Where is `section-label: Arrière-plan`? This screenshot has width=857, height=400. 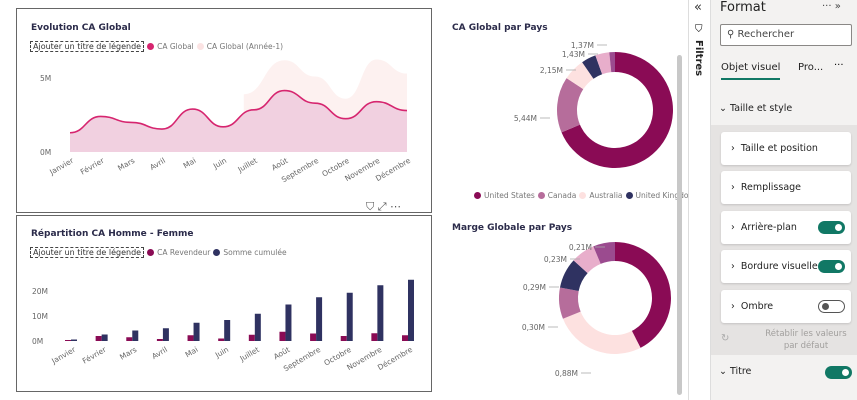 section-label: Arrière-plan is located at coordinates (768, 227).